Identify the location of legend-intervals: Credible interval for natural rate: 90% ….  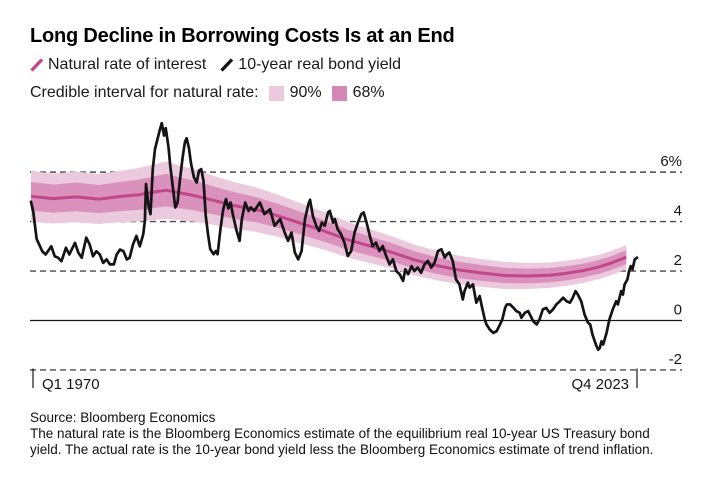
(207, 93).